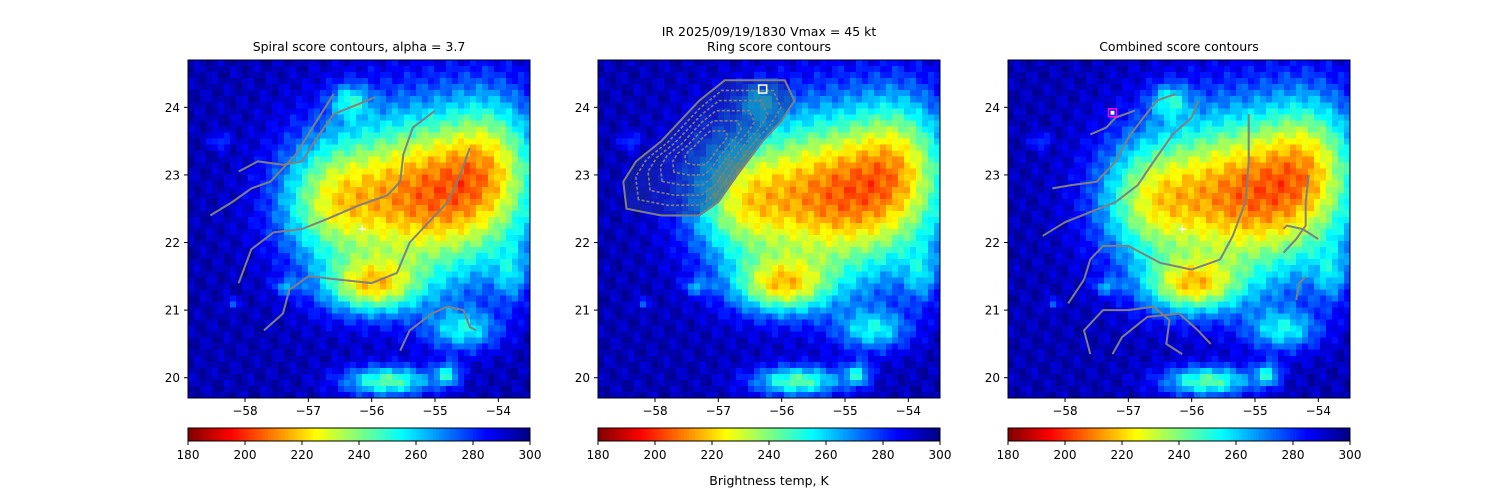 Image resolution: width=1500 pixels, height=500 pixels. I want to click on panel-title: Ring score contours, so click(769, 46).